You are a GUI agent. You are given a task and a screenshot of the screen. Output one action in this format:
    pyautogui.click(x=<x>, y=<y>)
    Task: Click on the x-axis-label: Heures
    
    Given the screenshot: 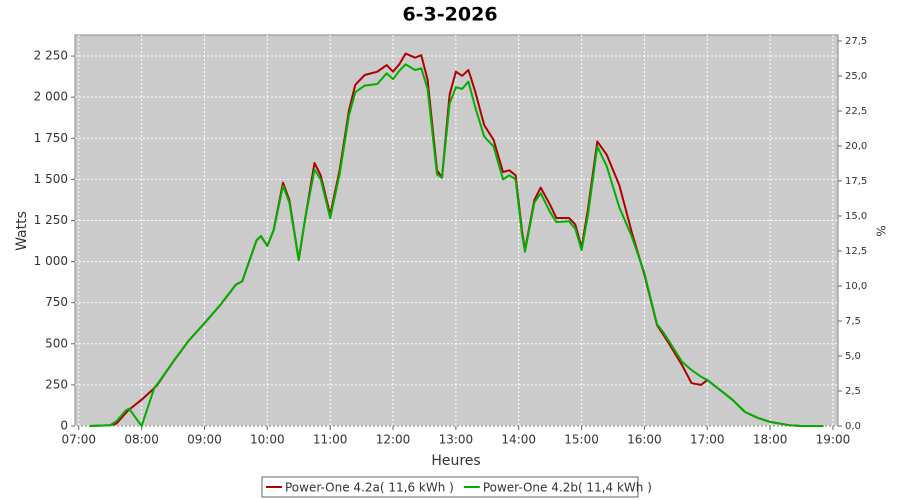 What is the action you would take?
    pyautogui.click(x=455, y=461)
    